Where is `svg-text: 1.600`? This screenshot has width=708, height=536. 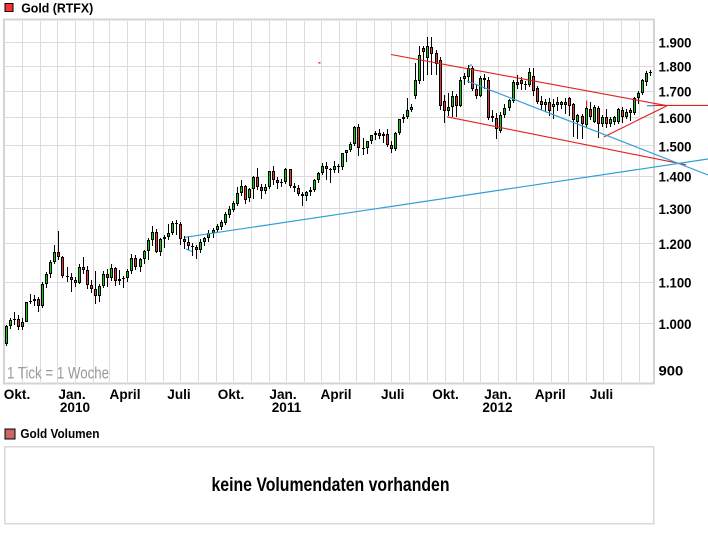 svg-text: 1.600 is located at coordinates (675, 118).